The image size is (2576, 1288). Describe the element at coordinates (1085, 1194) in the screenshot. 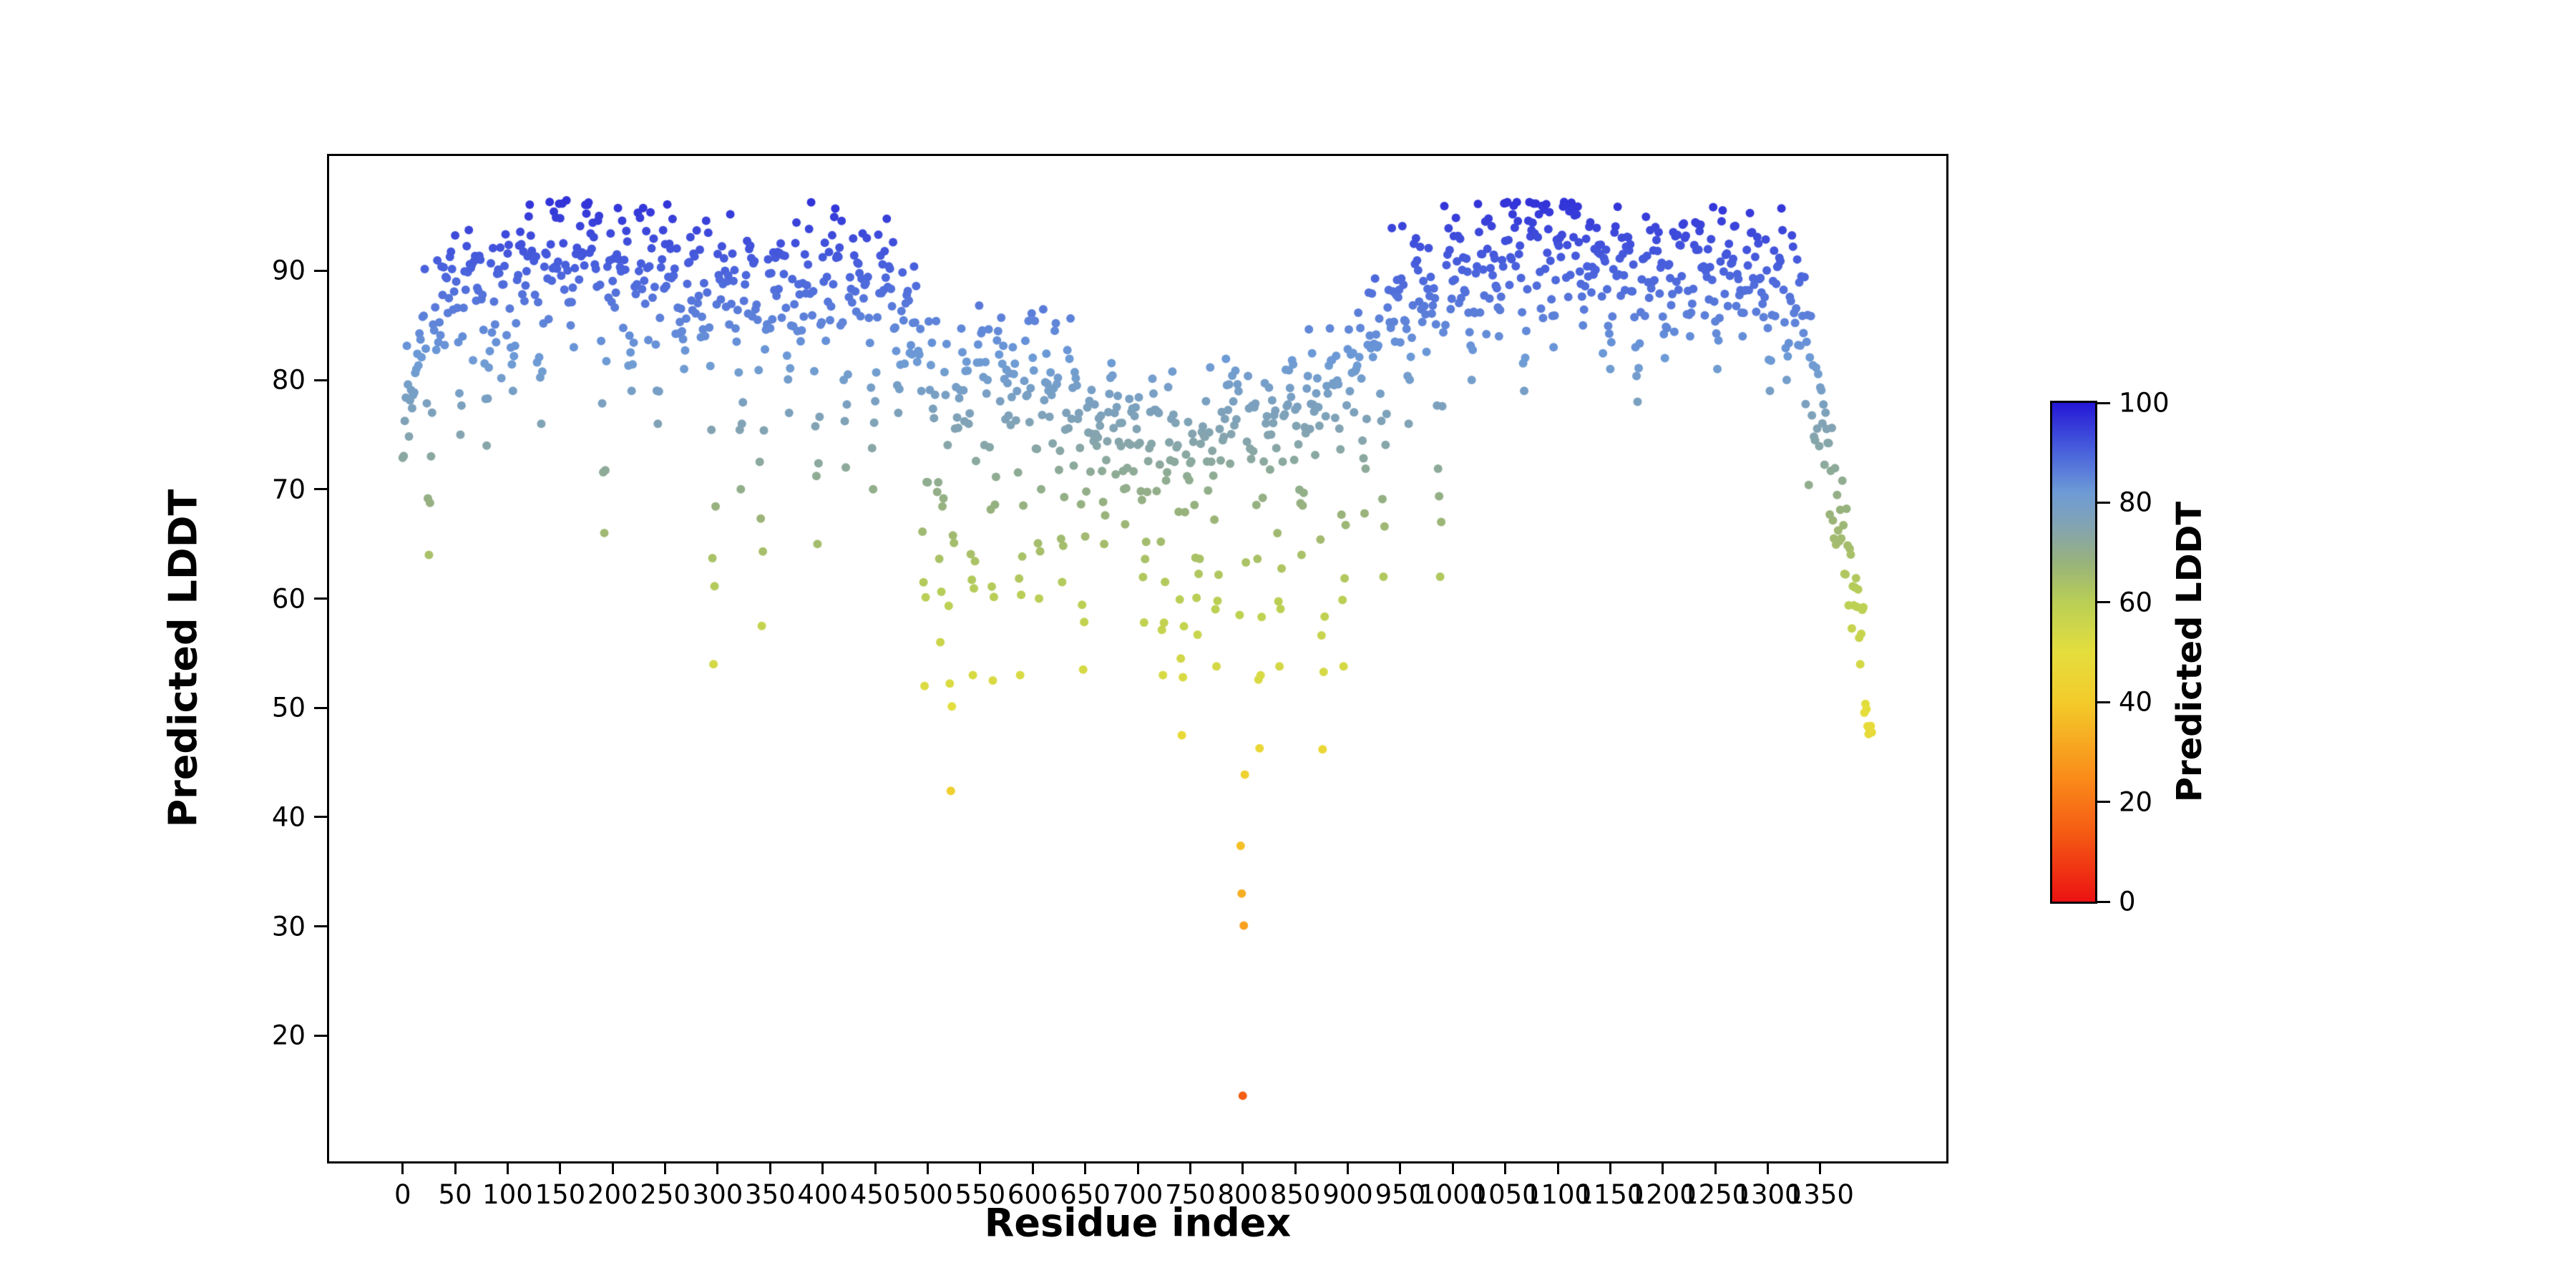

I see `x-tick-label: 650` at that location.